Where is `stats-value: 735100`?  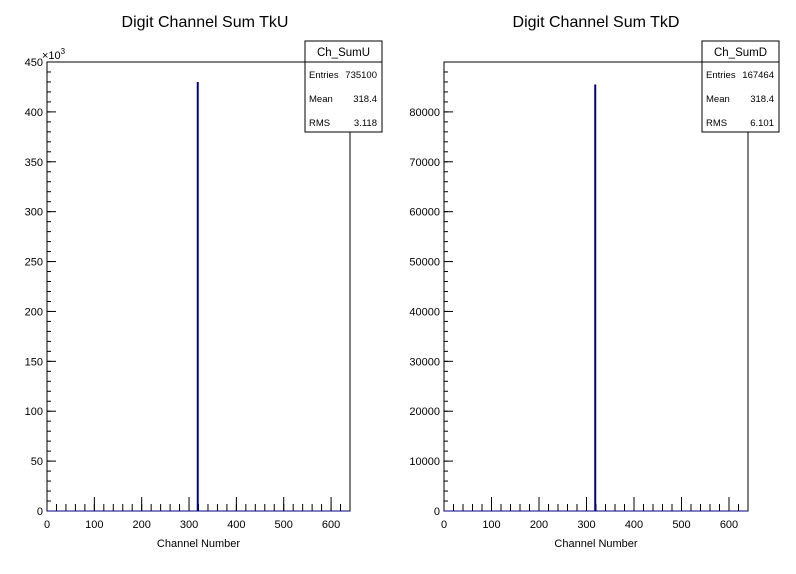
stats-value: 735100 is located at coordinates (361, 75).